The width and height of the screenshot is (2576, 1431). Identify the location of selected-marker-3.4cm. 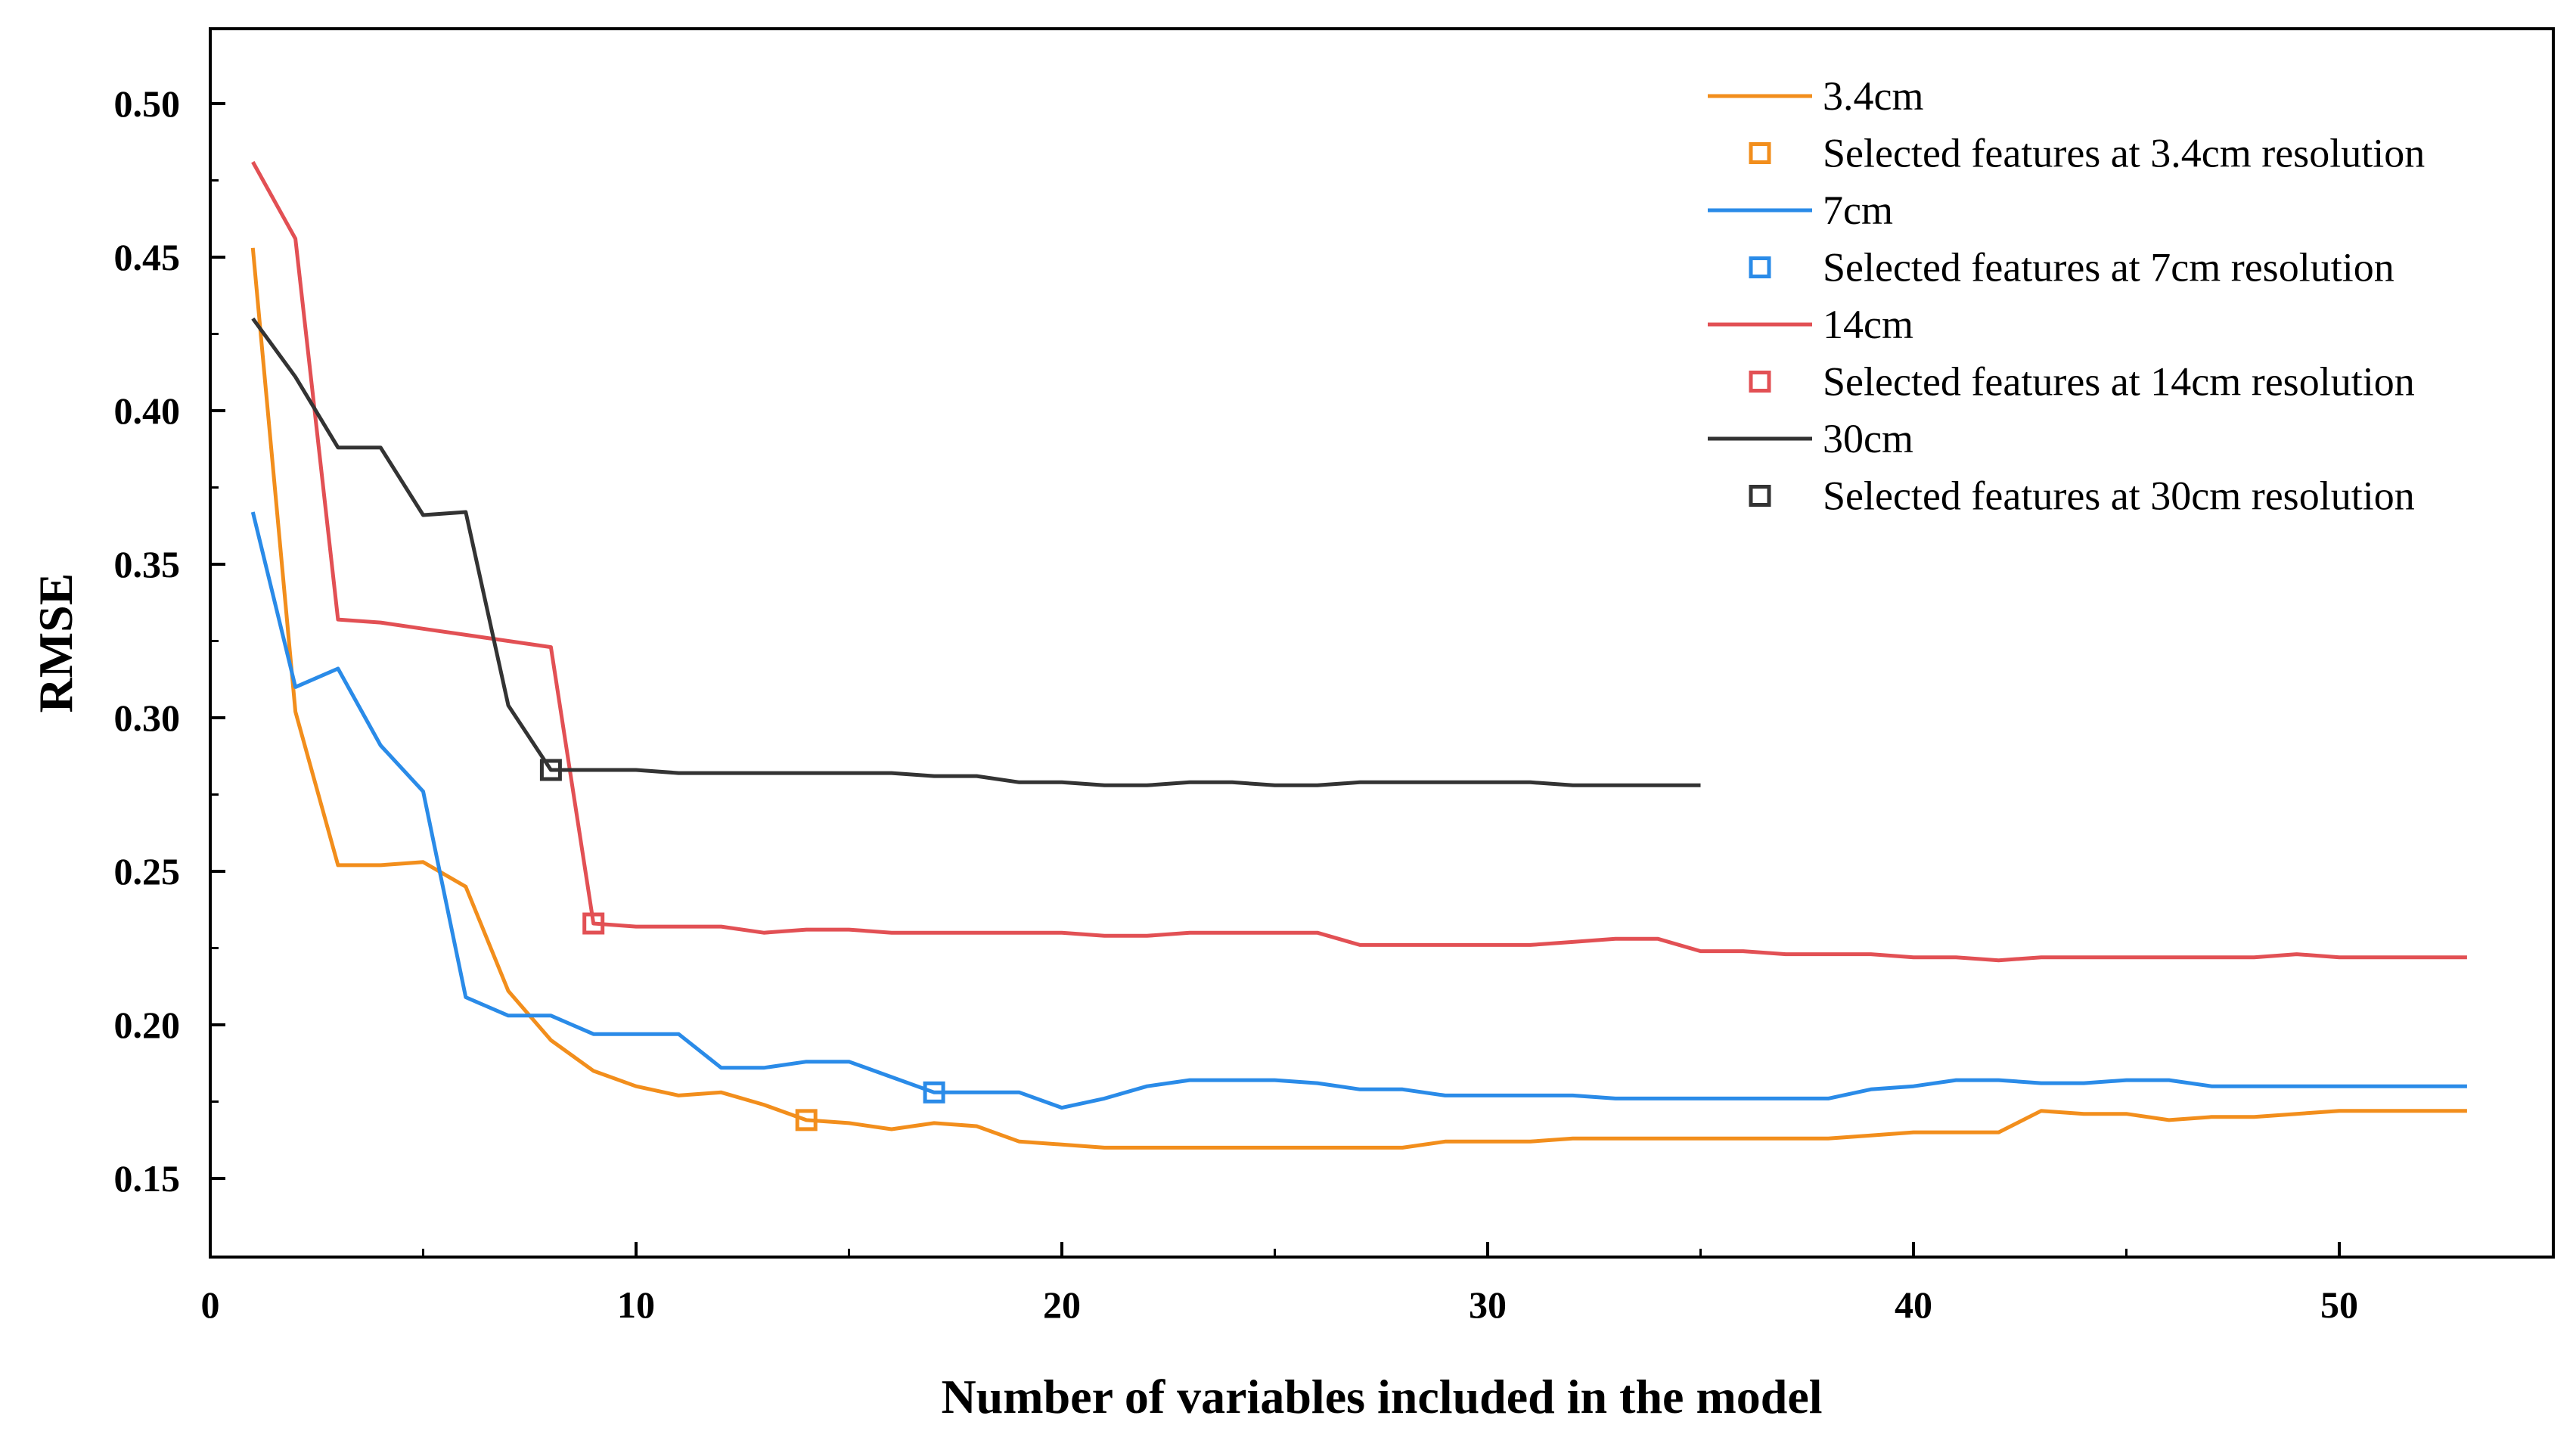
(806, 1120).